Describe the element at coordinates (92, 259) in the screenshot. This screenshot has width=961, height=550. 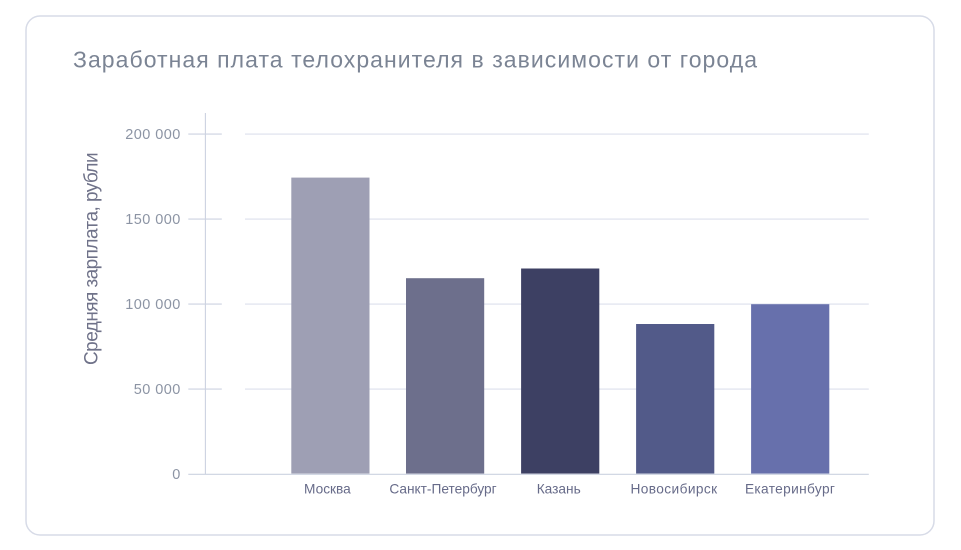
I see `svg-text: Средняя зарплата, рубли` at that location.